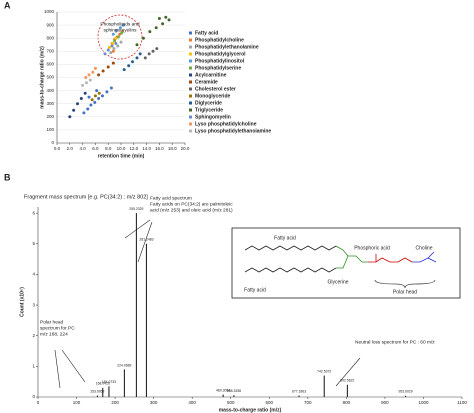 The height and width of the screenshot is (413, 474). What do you see at coordinates (82, 148) in the screenshot?
I see `x-tick-label: 4.0` at bounding box center [82, 148].